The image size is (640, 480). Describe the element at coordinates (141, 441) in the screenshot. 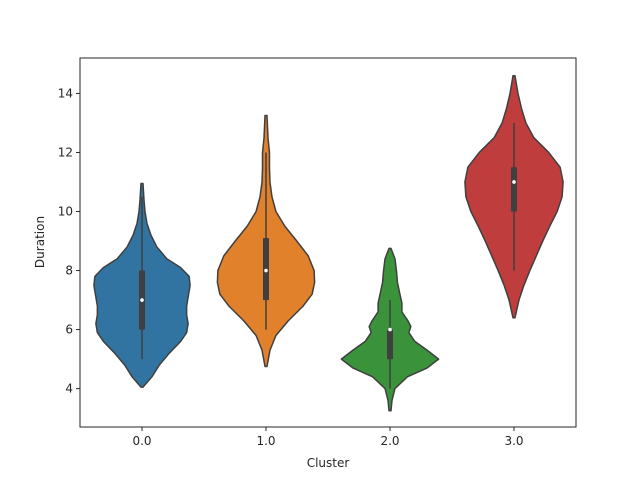

I see `x-tick-label: 0.0` at that location.